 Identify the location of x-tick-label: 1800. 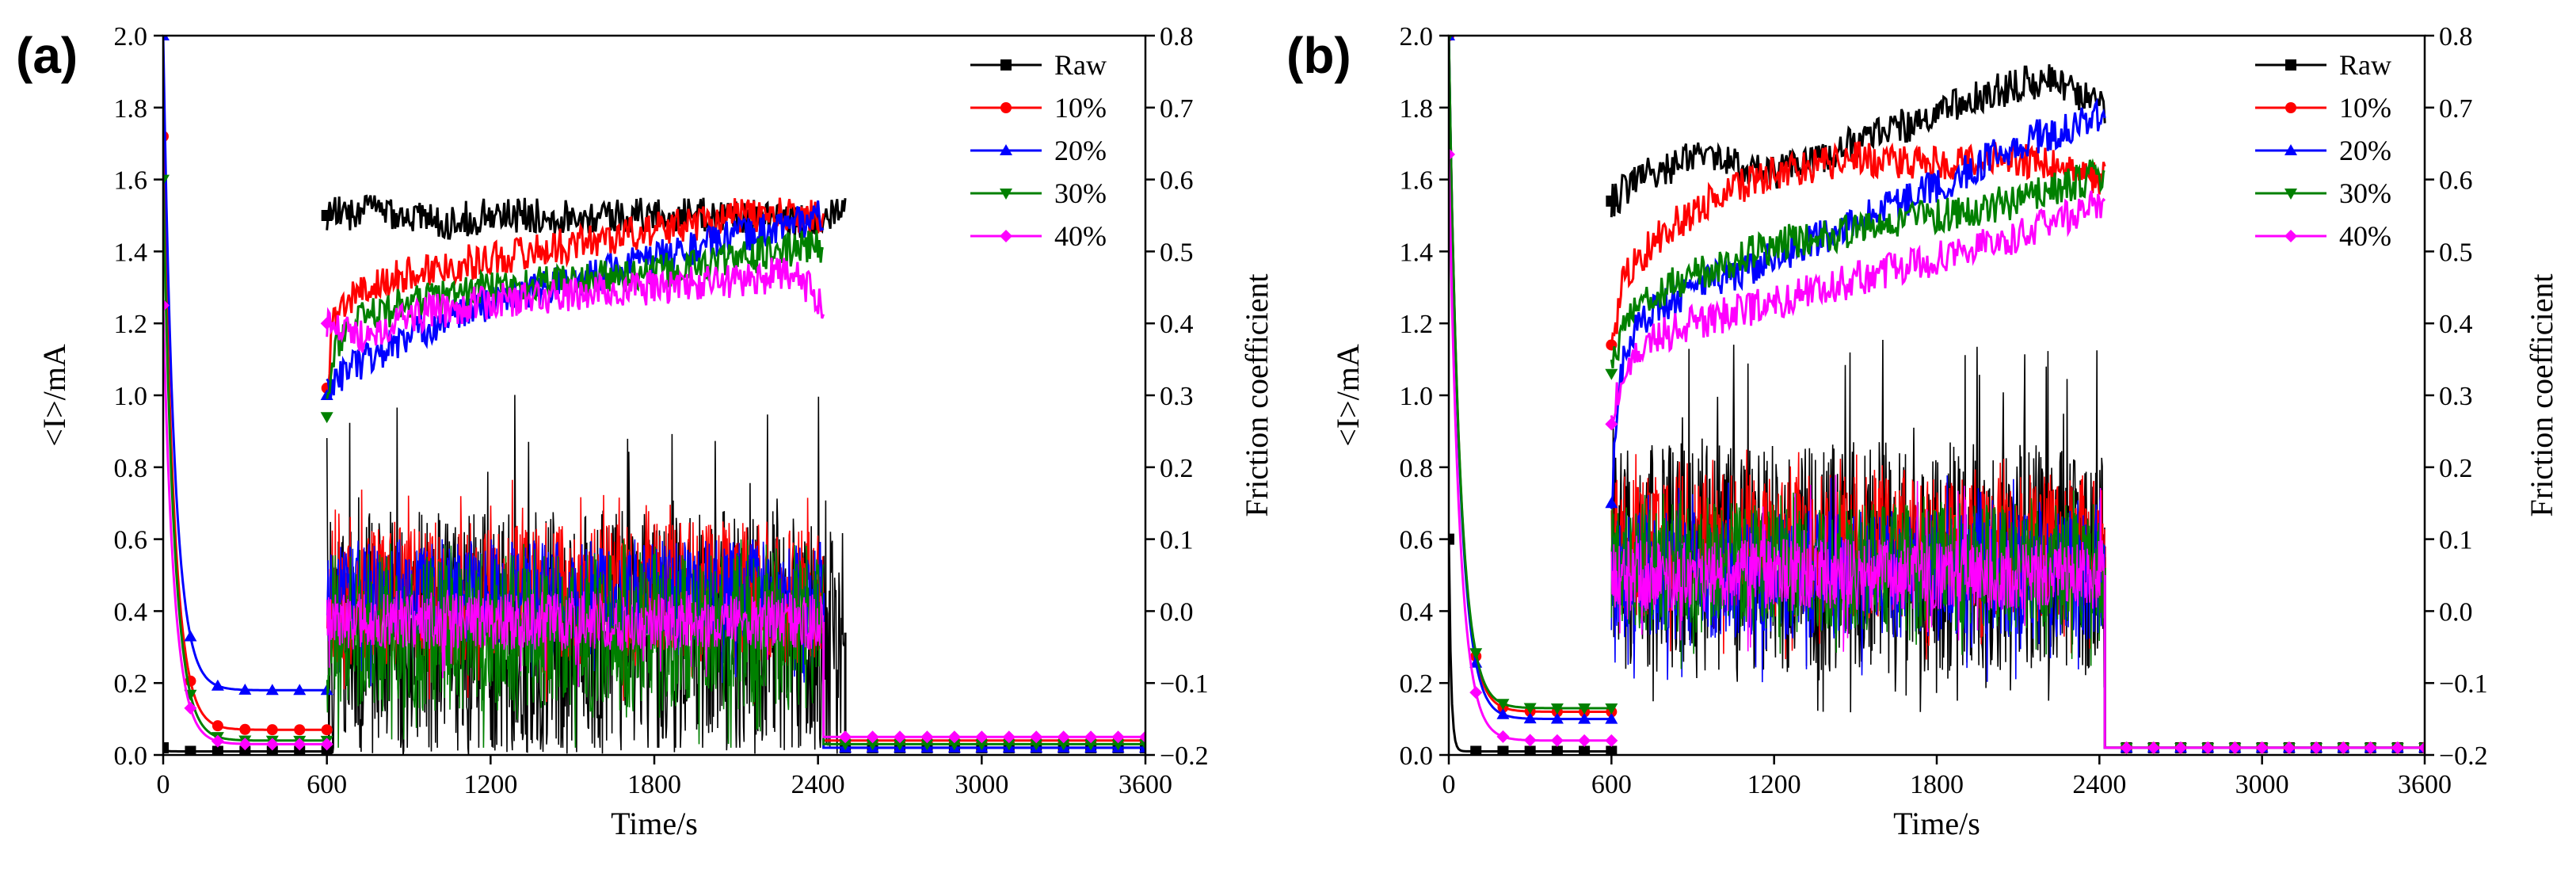
(1937, 784).